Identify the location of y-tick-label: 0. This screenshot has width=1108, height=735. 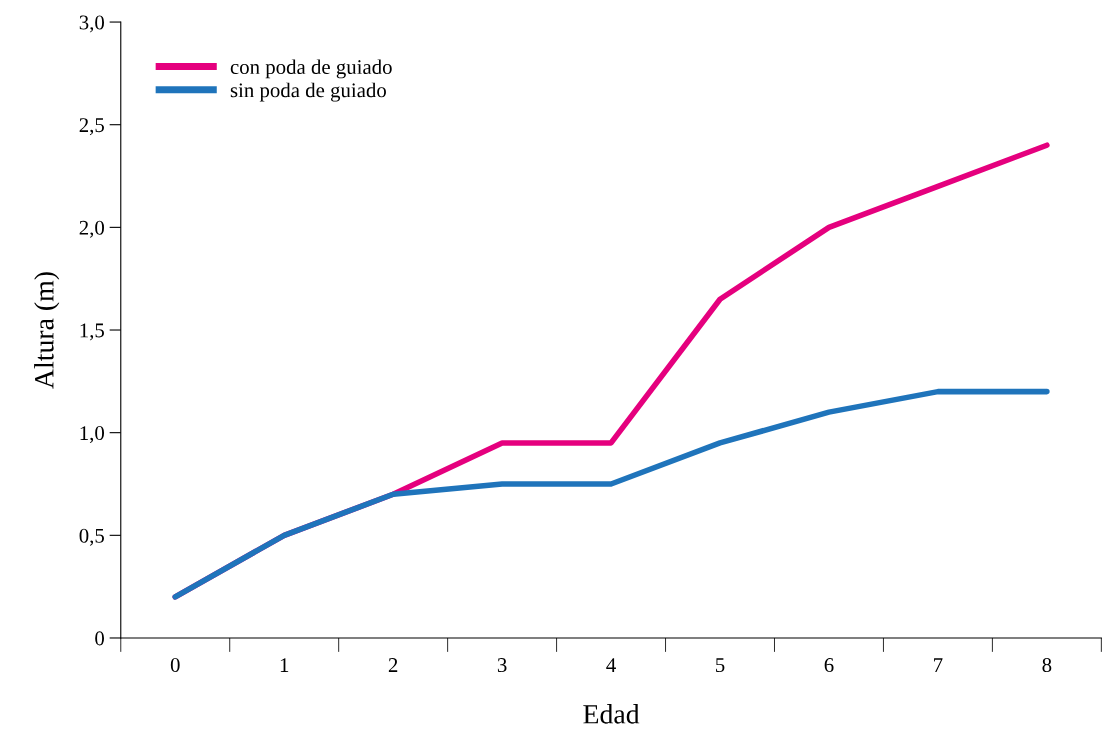
(100, 638).